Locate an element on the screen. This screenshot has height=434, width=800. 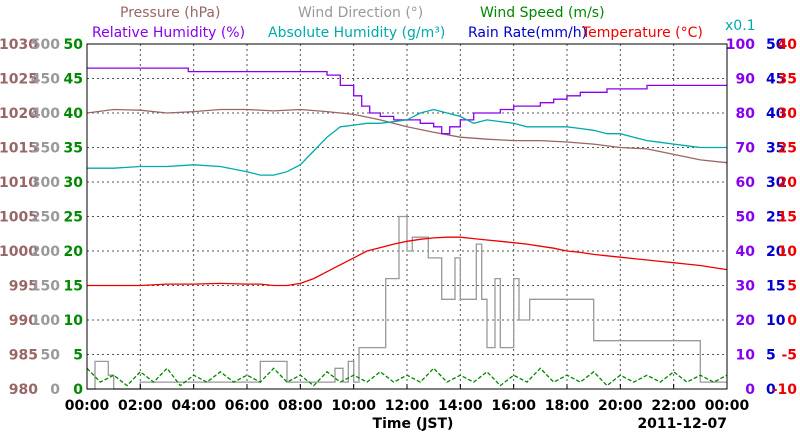
y-tick-humidity: 40 is located at coordinates (746, 252).